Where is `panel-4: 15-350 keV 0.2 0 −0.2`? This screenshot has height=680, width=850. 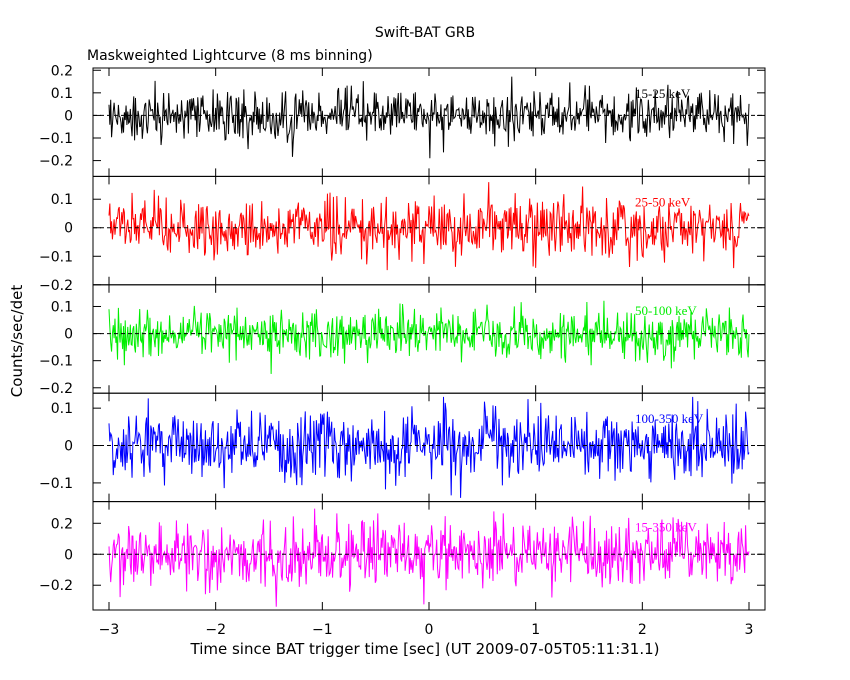 panel-4: 15-350 keV 0.2 0 −0.2 is located at coordinates (402, 556).